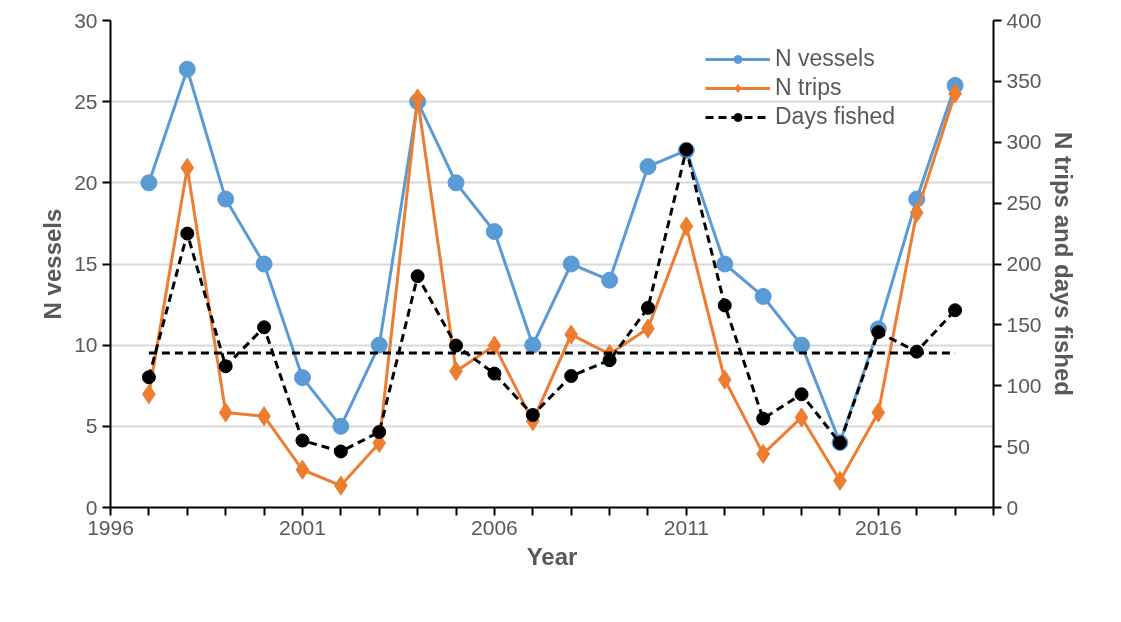  I want to click on y-tick-label: 20, so click(86, 182).